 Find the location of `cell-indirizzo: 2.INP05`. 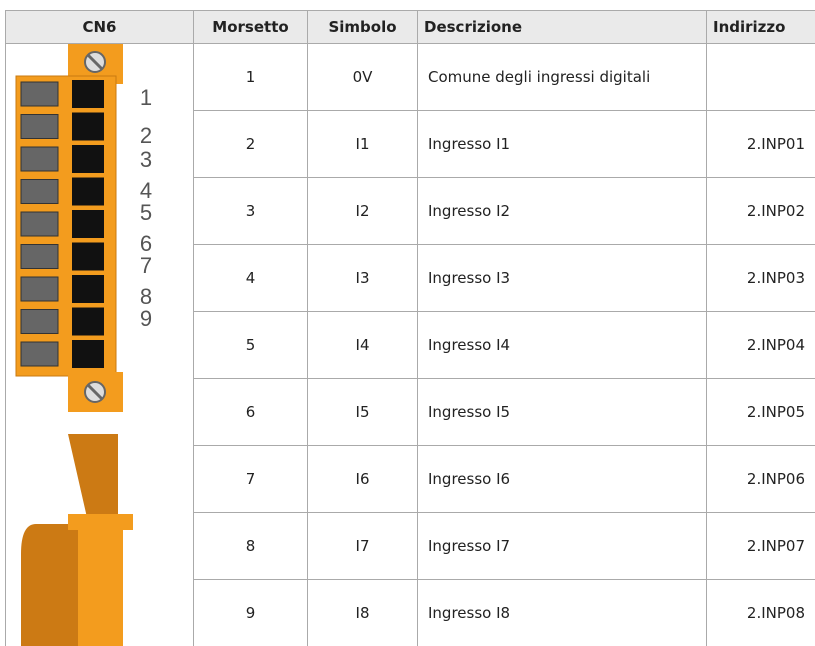

cell-indirizzo: 2.INP05 is located at coordinates (760, 412).